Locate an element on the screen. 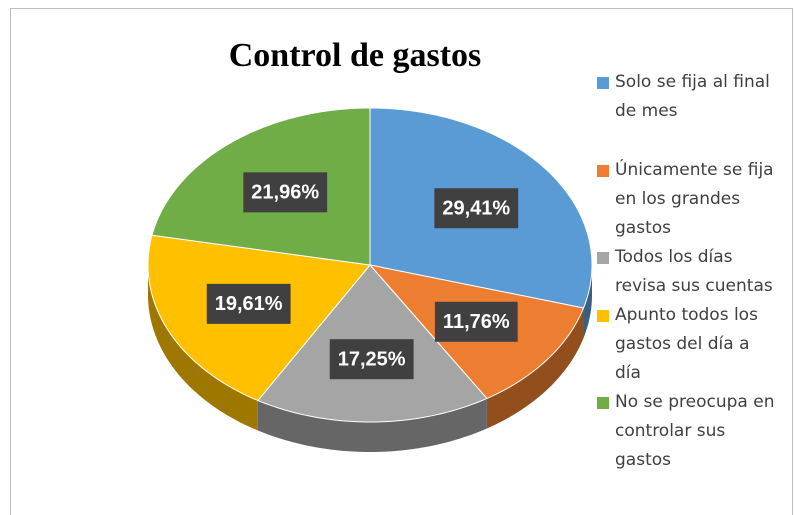  data-label: 21,96% is located at coordinates (285, 193).